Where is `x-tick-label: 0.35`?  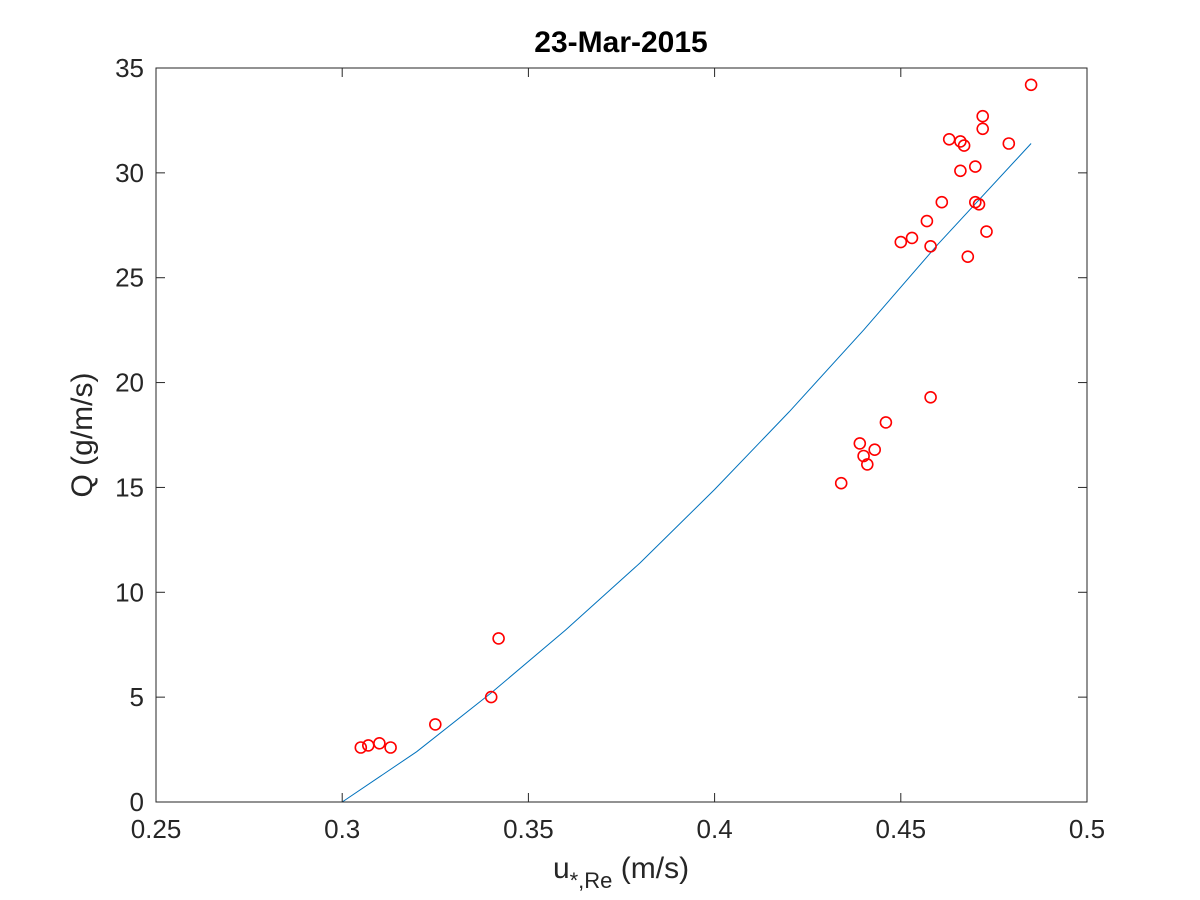 x-tick-label: 0.35 is located at coordinates (528, 829).